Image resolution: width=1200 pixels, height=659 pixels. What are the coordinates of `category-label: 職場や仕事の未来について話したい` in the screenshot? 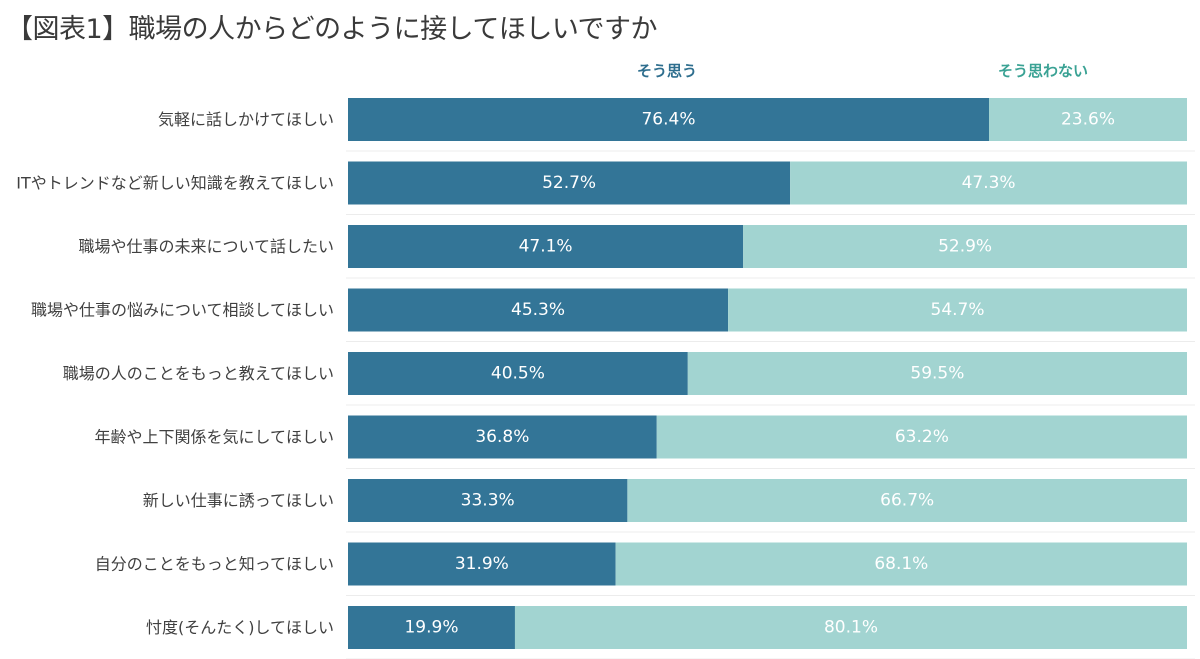 It's located at (206, 246).